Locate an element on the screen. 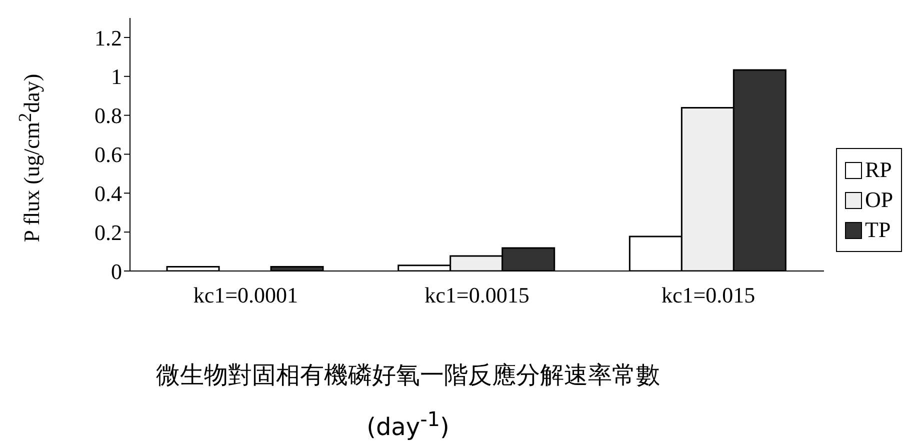 Image resolution: width=924 pixels, height=446 pixels. y-tick-label: 0 is located at coordinates (116, 271).